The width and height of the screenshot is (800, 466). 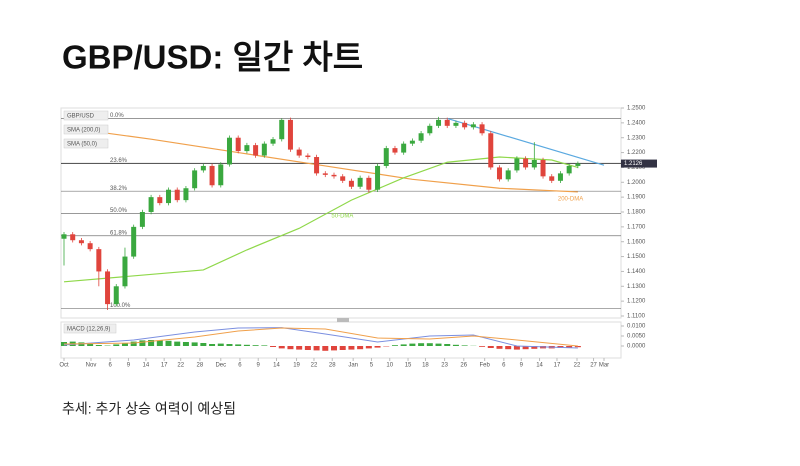 What do you see at coordinates (320, 337) in the screenshot?
I see `macd-line` at bounding box center [320, 337].